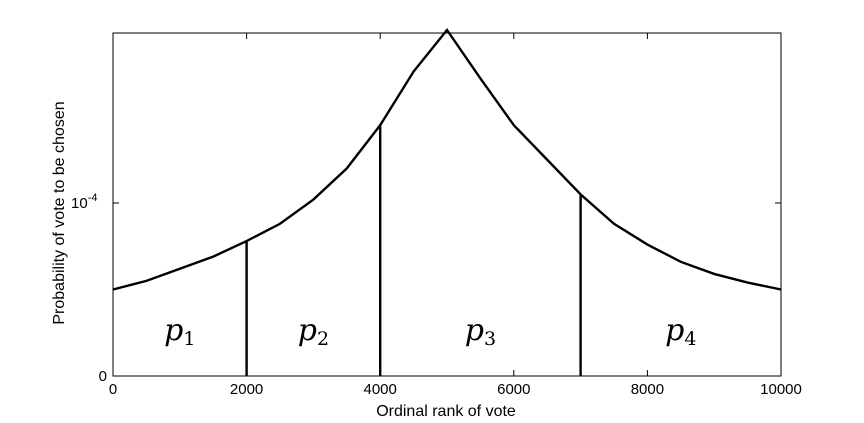 Image resolution: width=864 pixels, height=423 pixels. What do you see at coordinates (313, 331) in the screenshot?
I see `region-label-p2: p2` at bounding box center [313, 331].